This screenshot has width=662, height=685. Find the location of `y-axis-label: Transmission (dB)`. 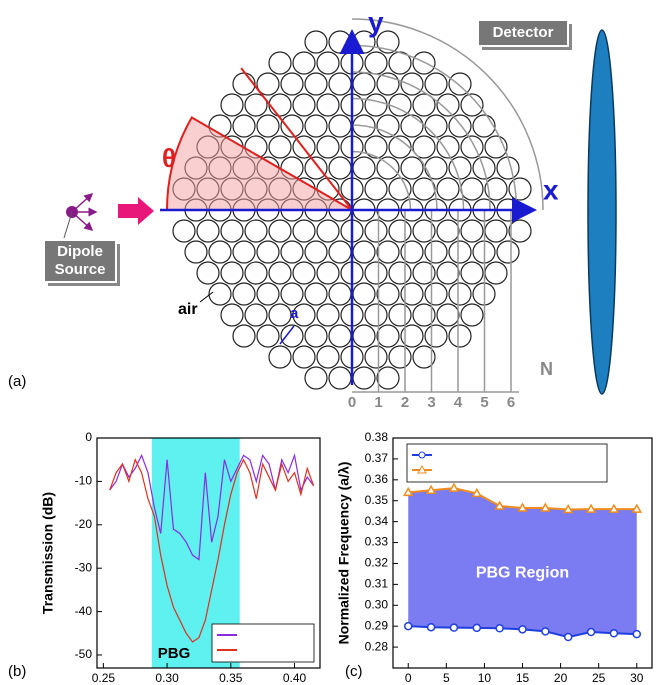

y-axis-label: Transmission (dB) is located at coordinates (48, 553).